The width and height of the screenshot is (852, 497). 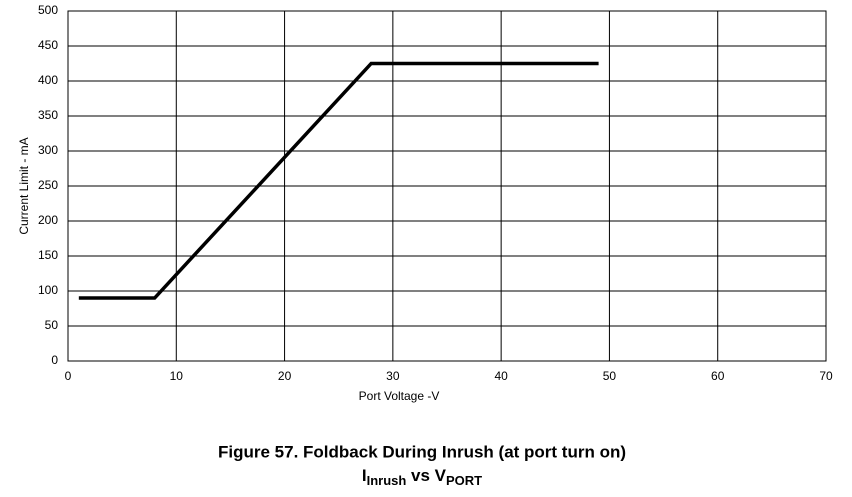 I want to click on y-tick-label: 150, so click(x=48, y=255).